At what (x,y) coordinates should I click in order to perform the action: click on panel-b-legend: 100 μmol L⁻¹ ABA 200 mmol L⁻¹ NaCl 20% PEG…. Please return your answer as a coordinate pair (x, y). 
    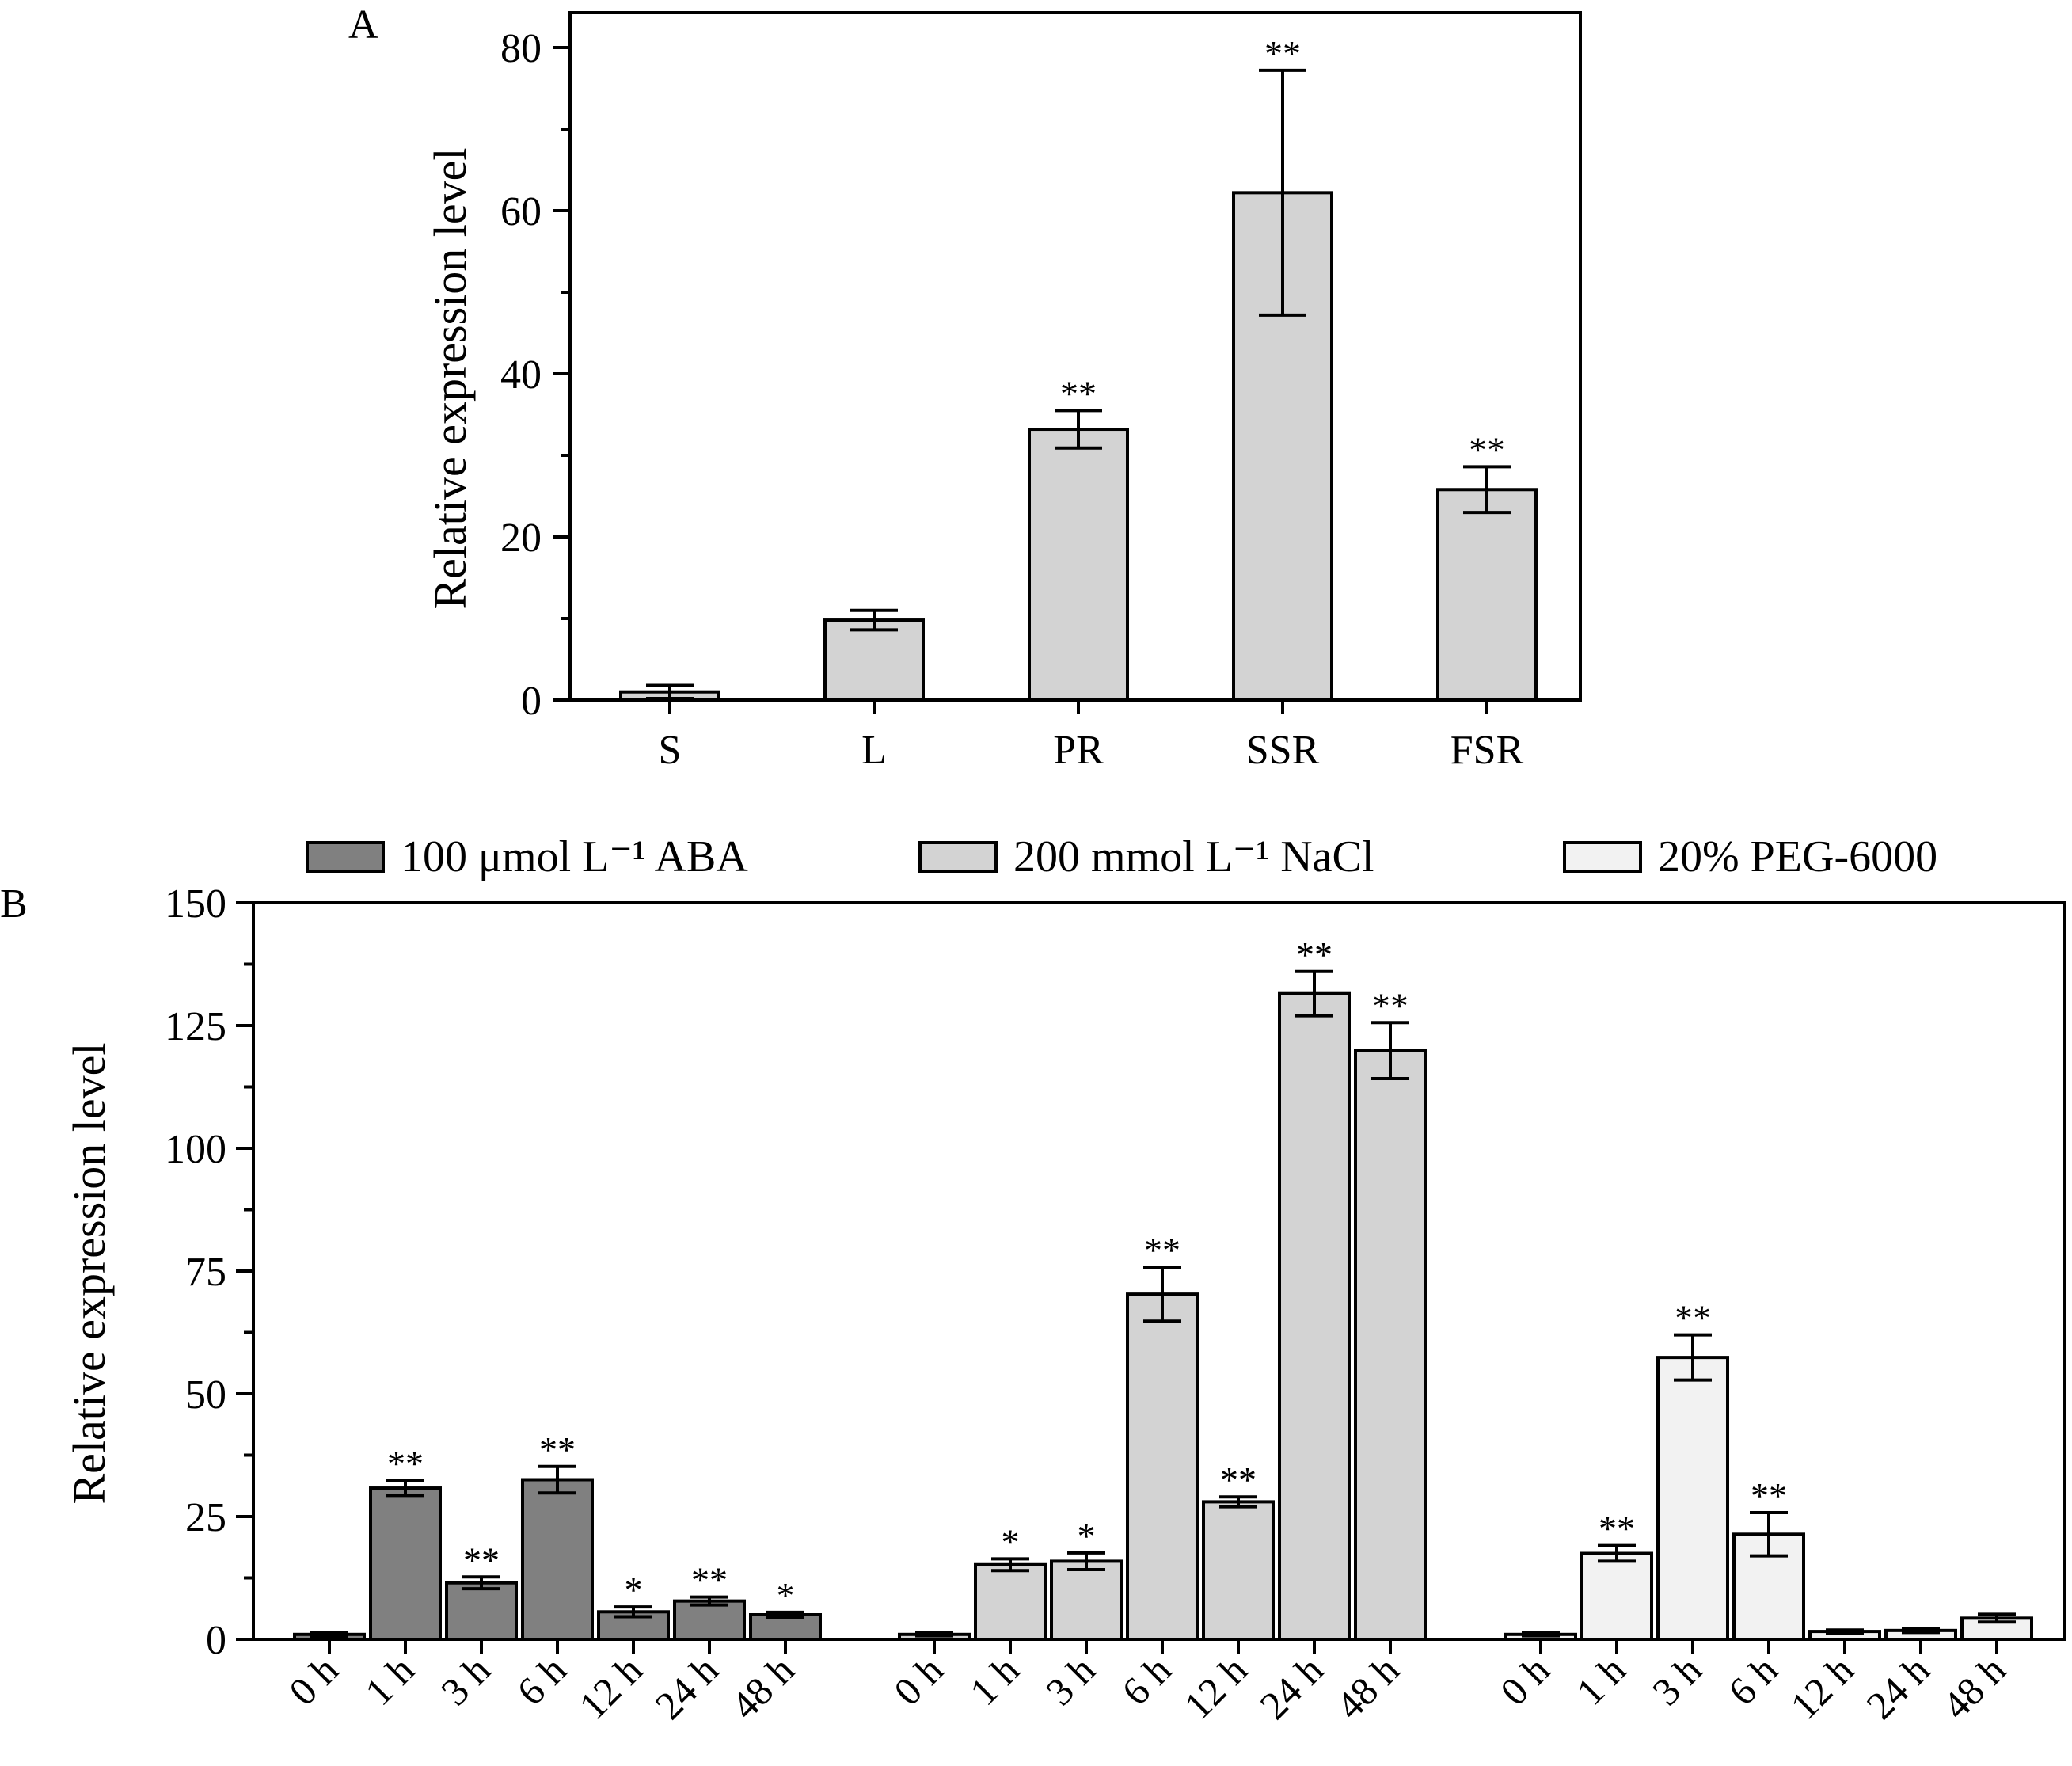
    Looking at the image, I should click on (1121, 856).